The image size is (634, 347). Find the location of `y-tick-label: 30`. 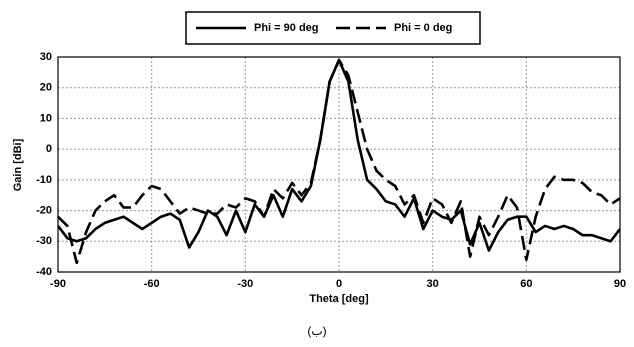

y-tick-label: 30 is located at coordinates (46, 57).